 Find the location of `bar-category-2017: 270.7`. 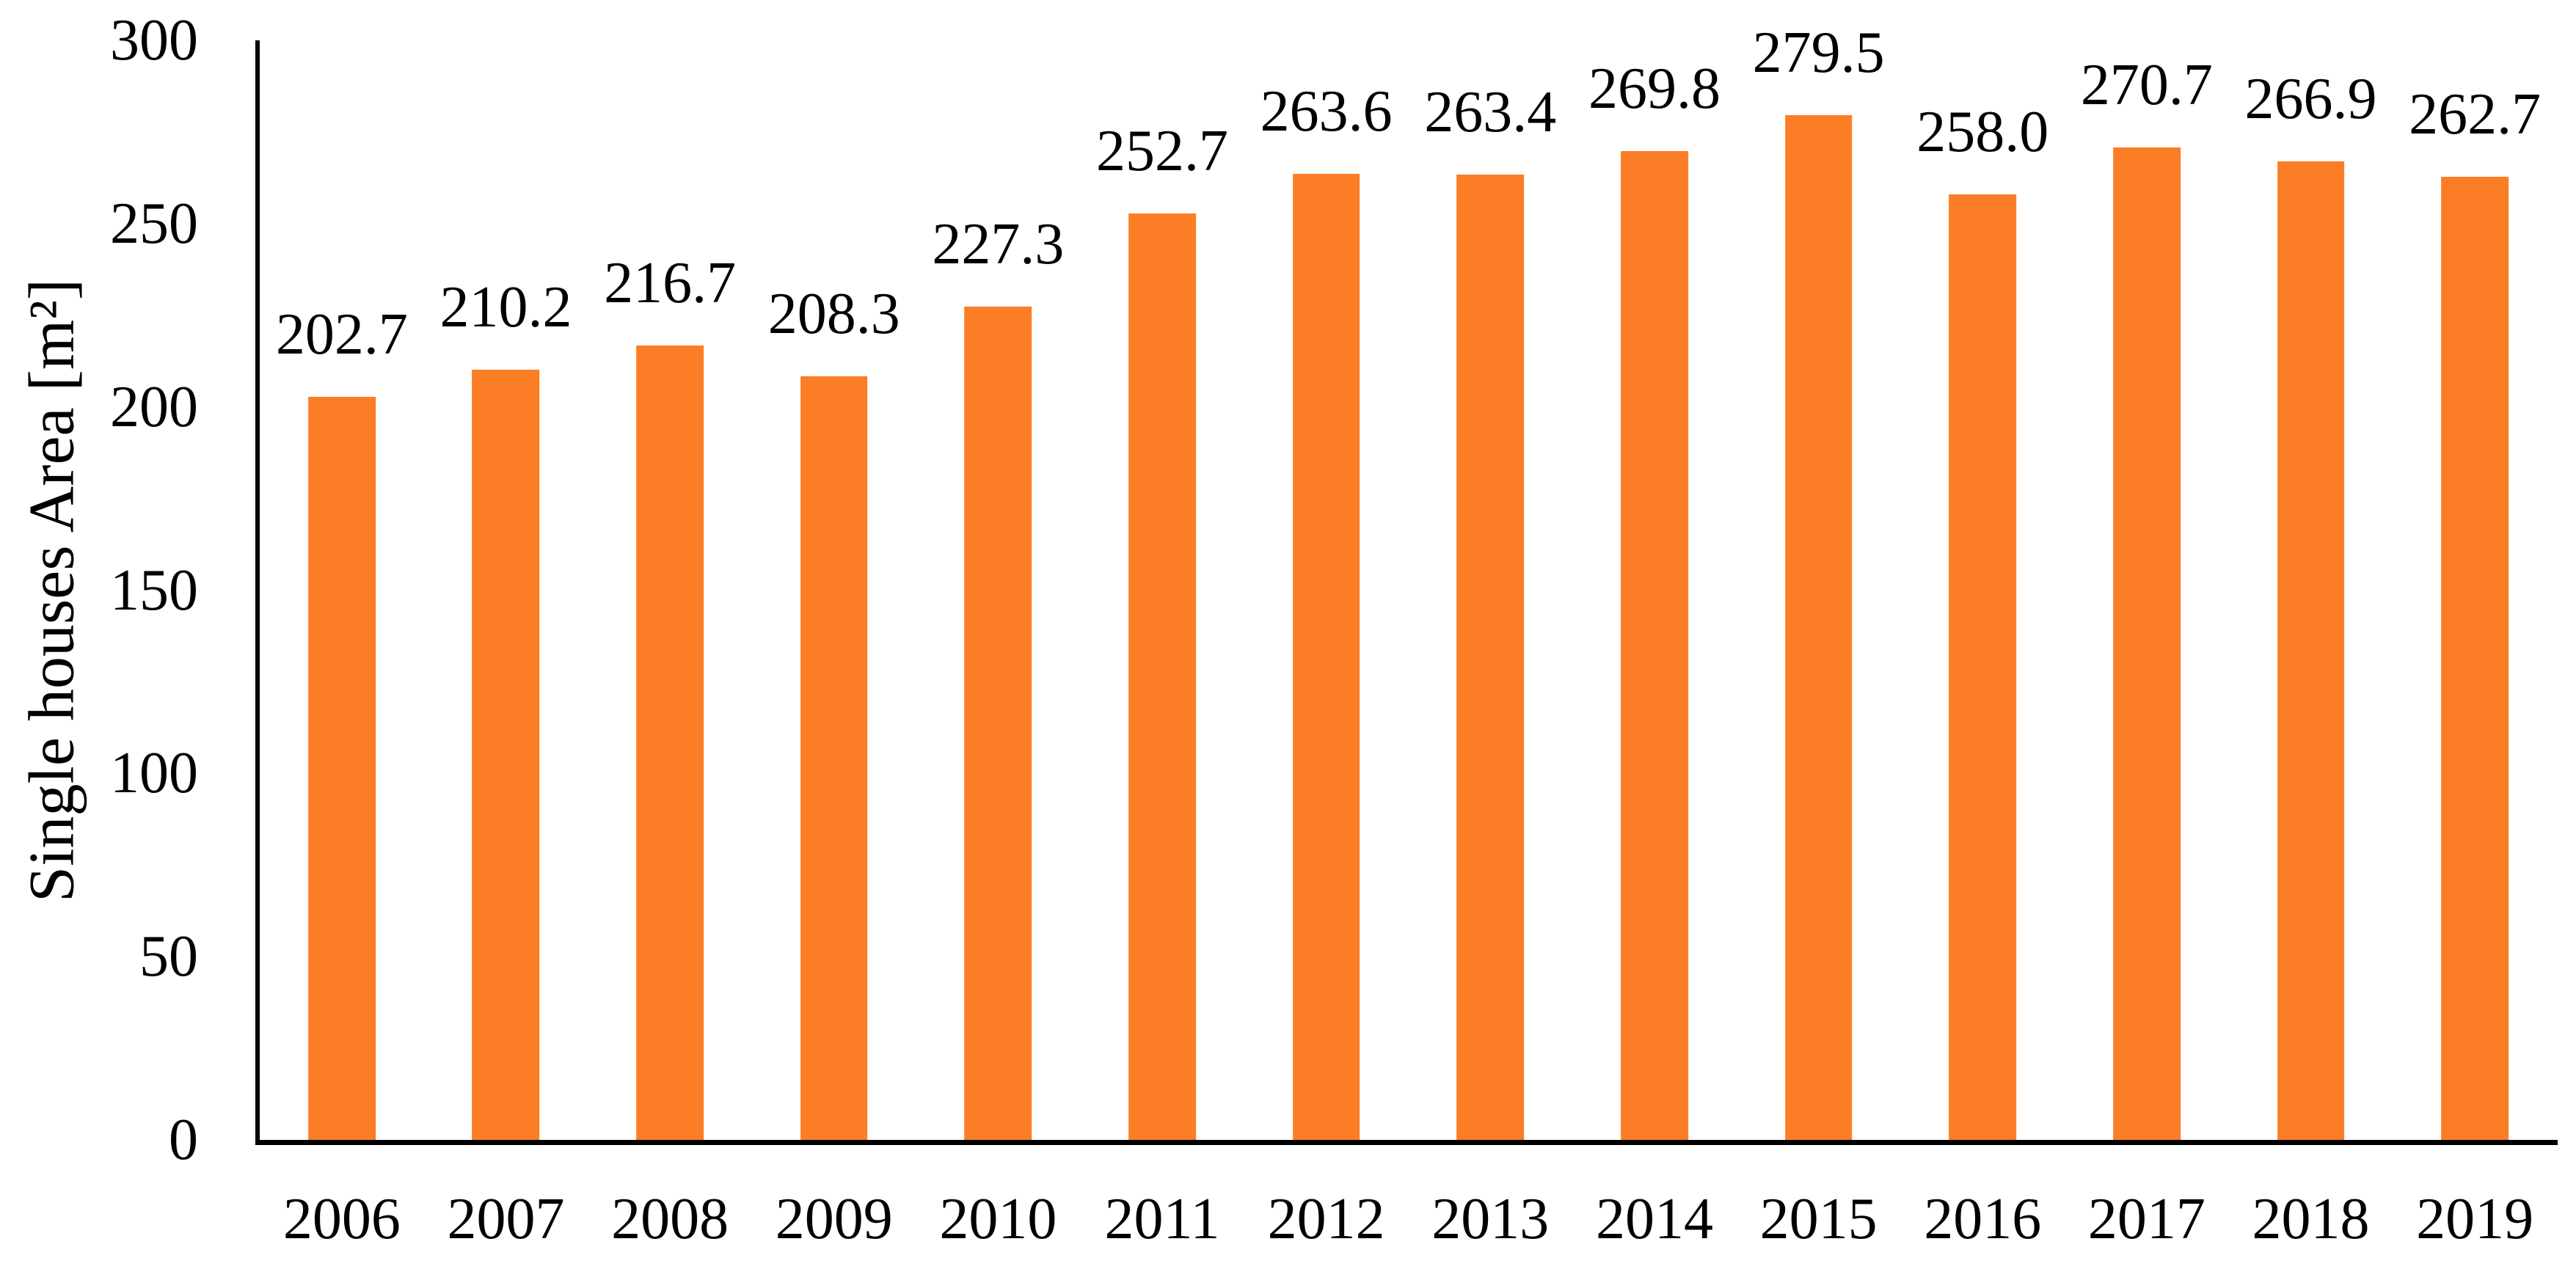

bar-category-2017: 270.7 is located at coordinates (2147, 590).